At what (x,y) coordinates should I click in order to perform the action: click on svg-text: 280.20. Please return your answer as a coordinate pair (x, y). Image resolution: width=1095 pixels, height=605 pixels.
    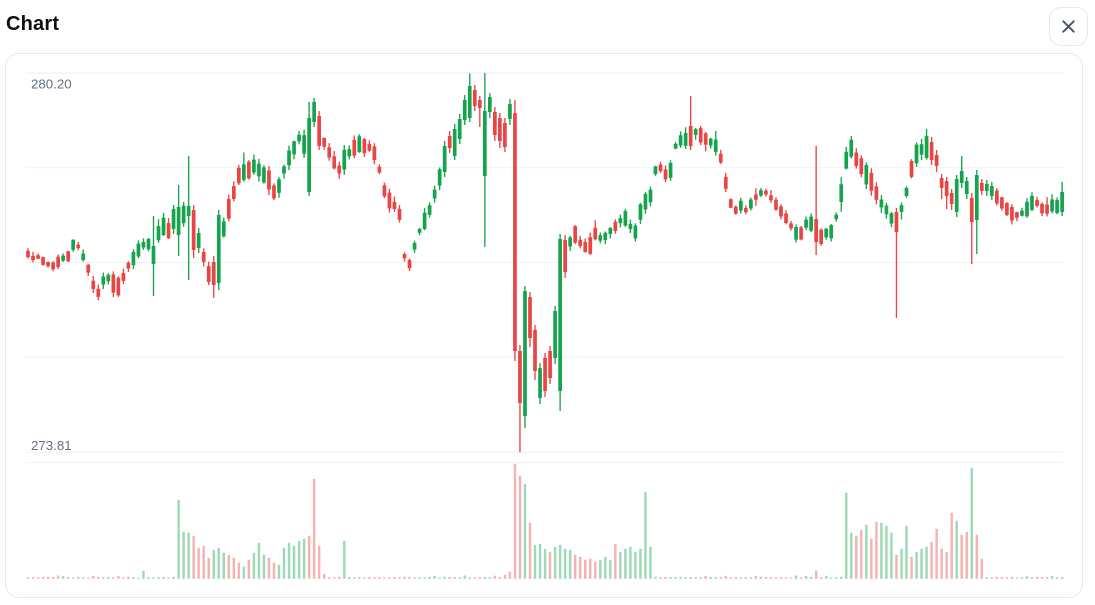
    Looking at the image, I should click on (51, 84).